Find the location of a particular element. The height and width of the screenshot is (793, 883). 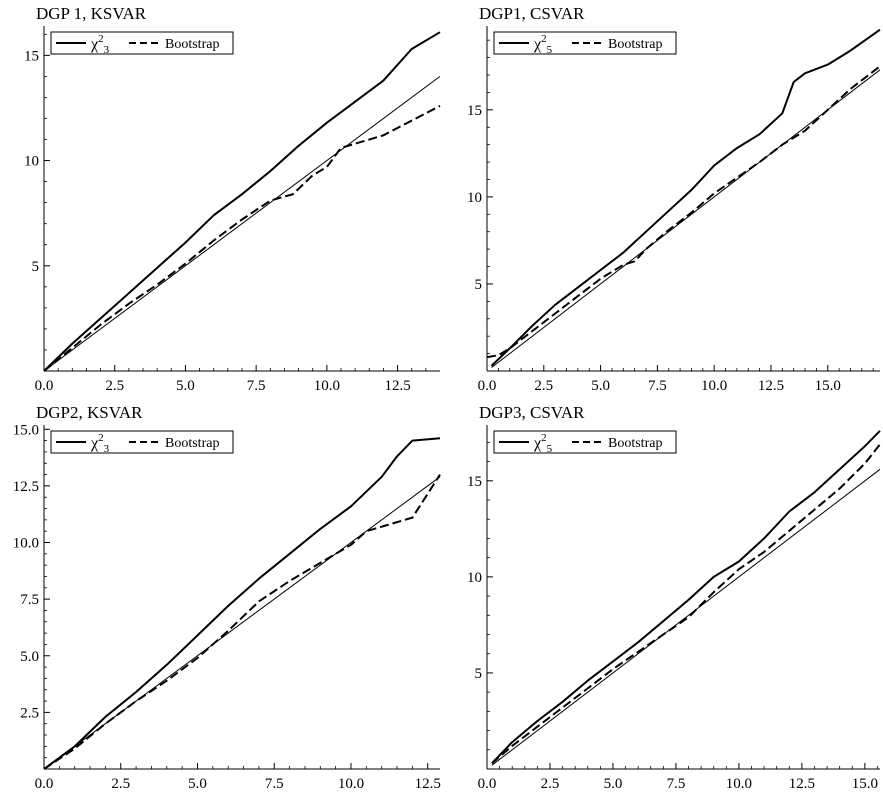

y-tick-label: 7.5 is located at coordinates (29, 600).